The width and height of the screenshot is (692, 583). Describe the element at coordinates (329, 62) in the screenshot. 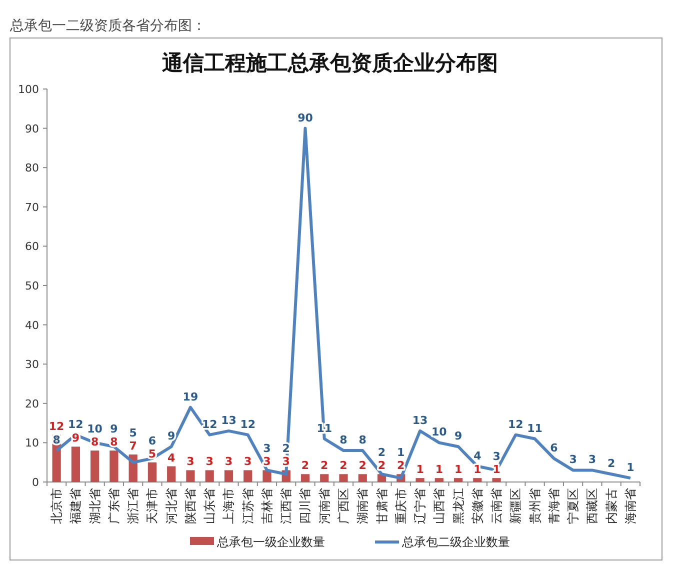

I see `chart-title: 通信工程施工总承包资质企业分布图` at that location.